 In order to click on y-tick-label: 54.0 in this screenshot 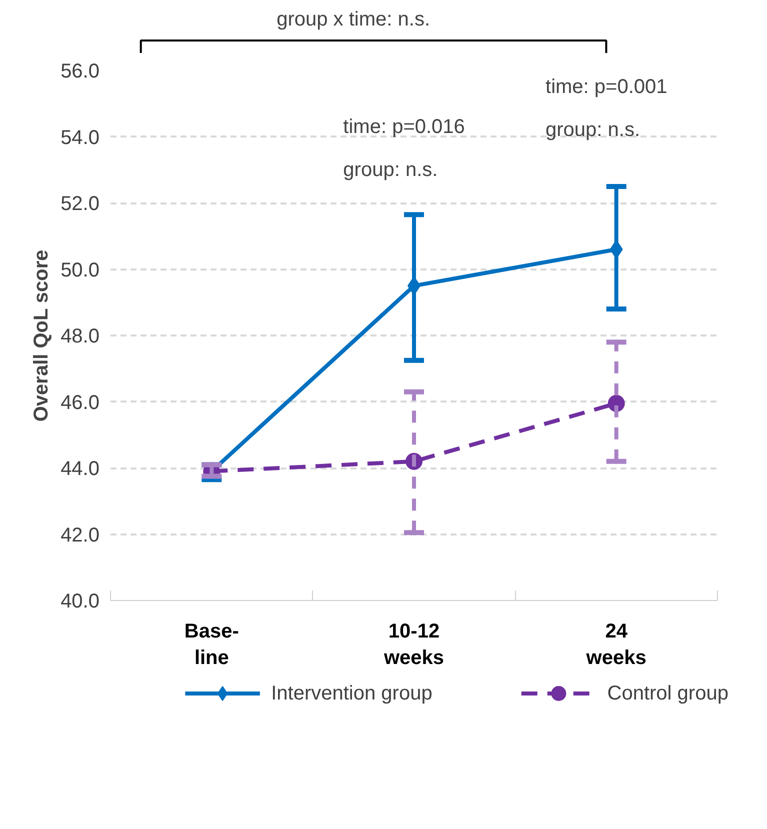, I will do `click(80, 137)`.